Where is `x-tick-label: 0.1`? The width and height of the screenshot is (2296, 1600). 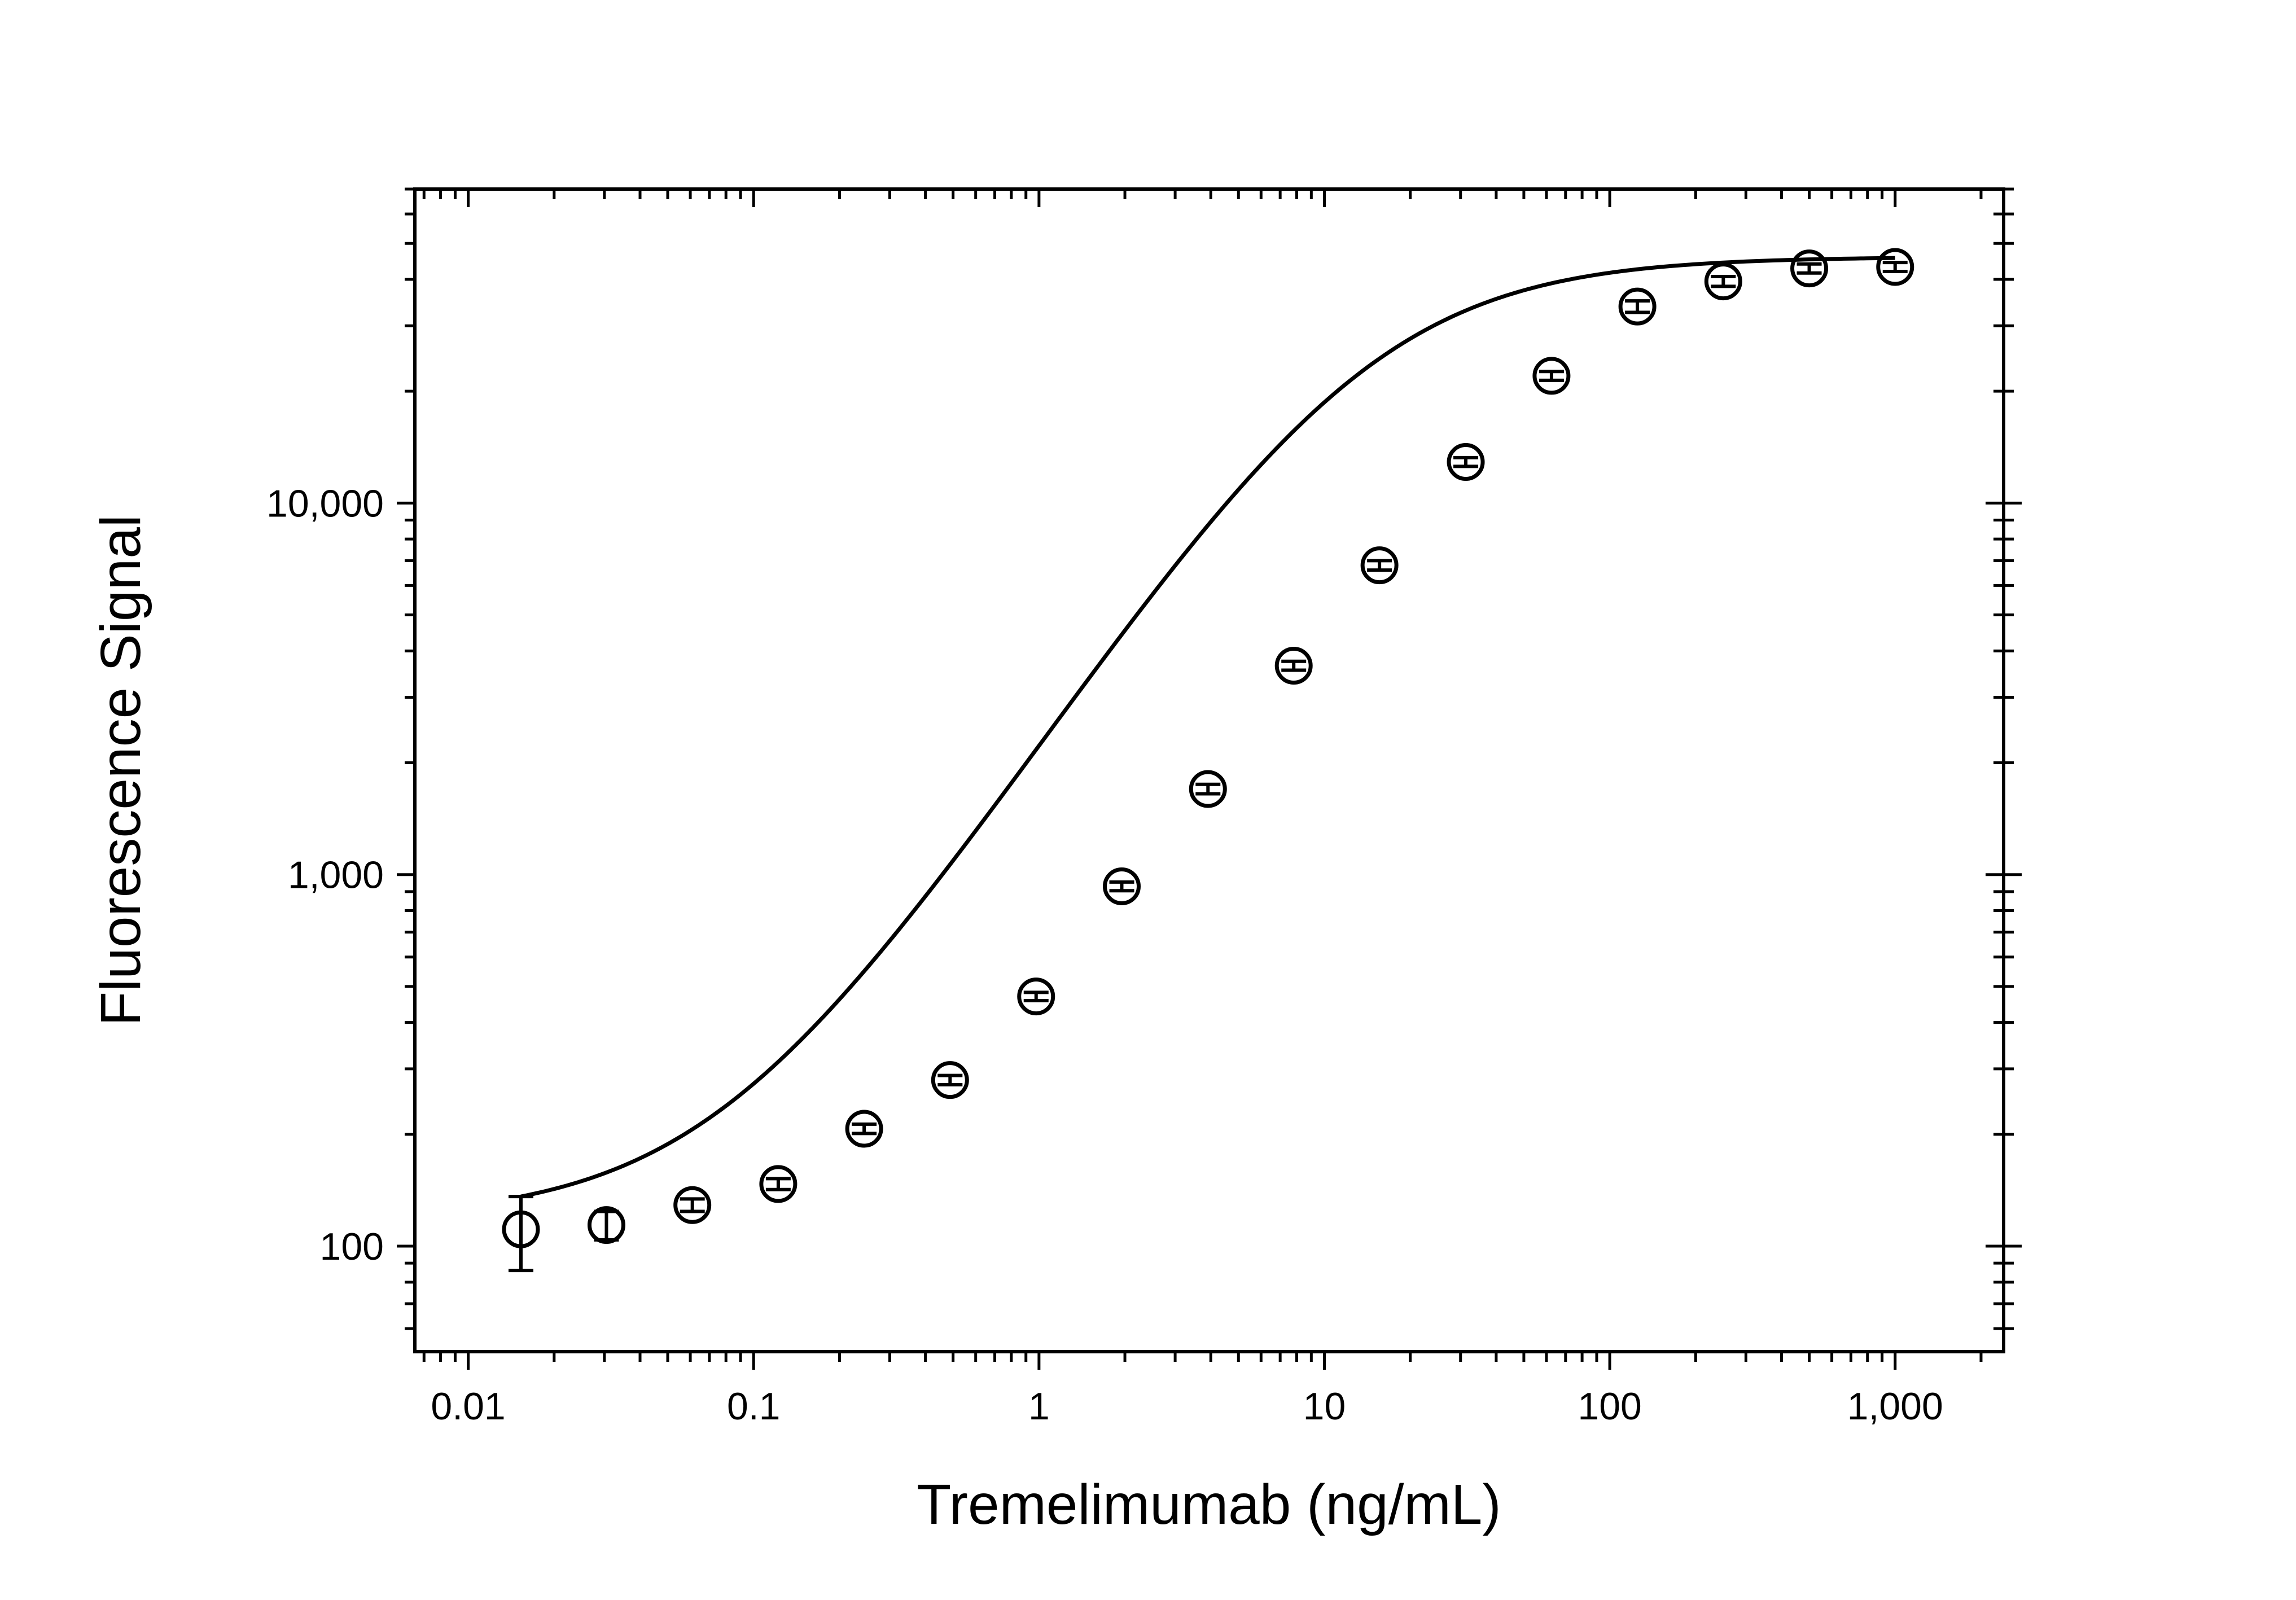
x-tick-label: 0.1 is located at coordinates (754, 1406).